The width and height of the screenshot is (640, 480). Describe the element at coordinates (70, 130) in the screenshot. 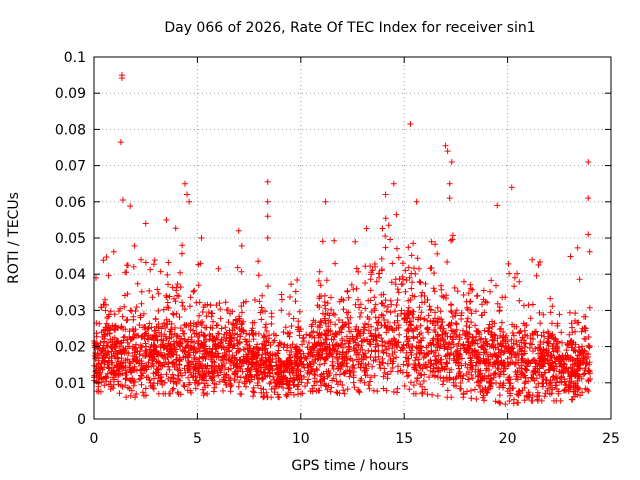

I see `y-tick-label: 0.08` at that location.